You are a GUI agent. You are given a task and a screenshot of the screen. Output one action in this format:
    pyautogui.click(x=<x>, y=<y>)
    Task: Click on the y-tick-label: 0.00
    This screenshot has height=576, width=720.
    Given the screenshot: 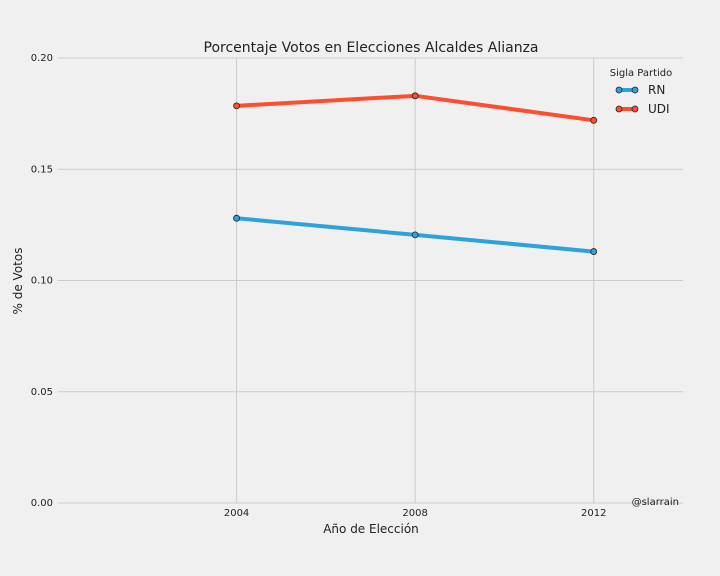 What is the action you would take?
    pyautogui.click(x=42, y=503)
    